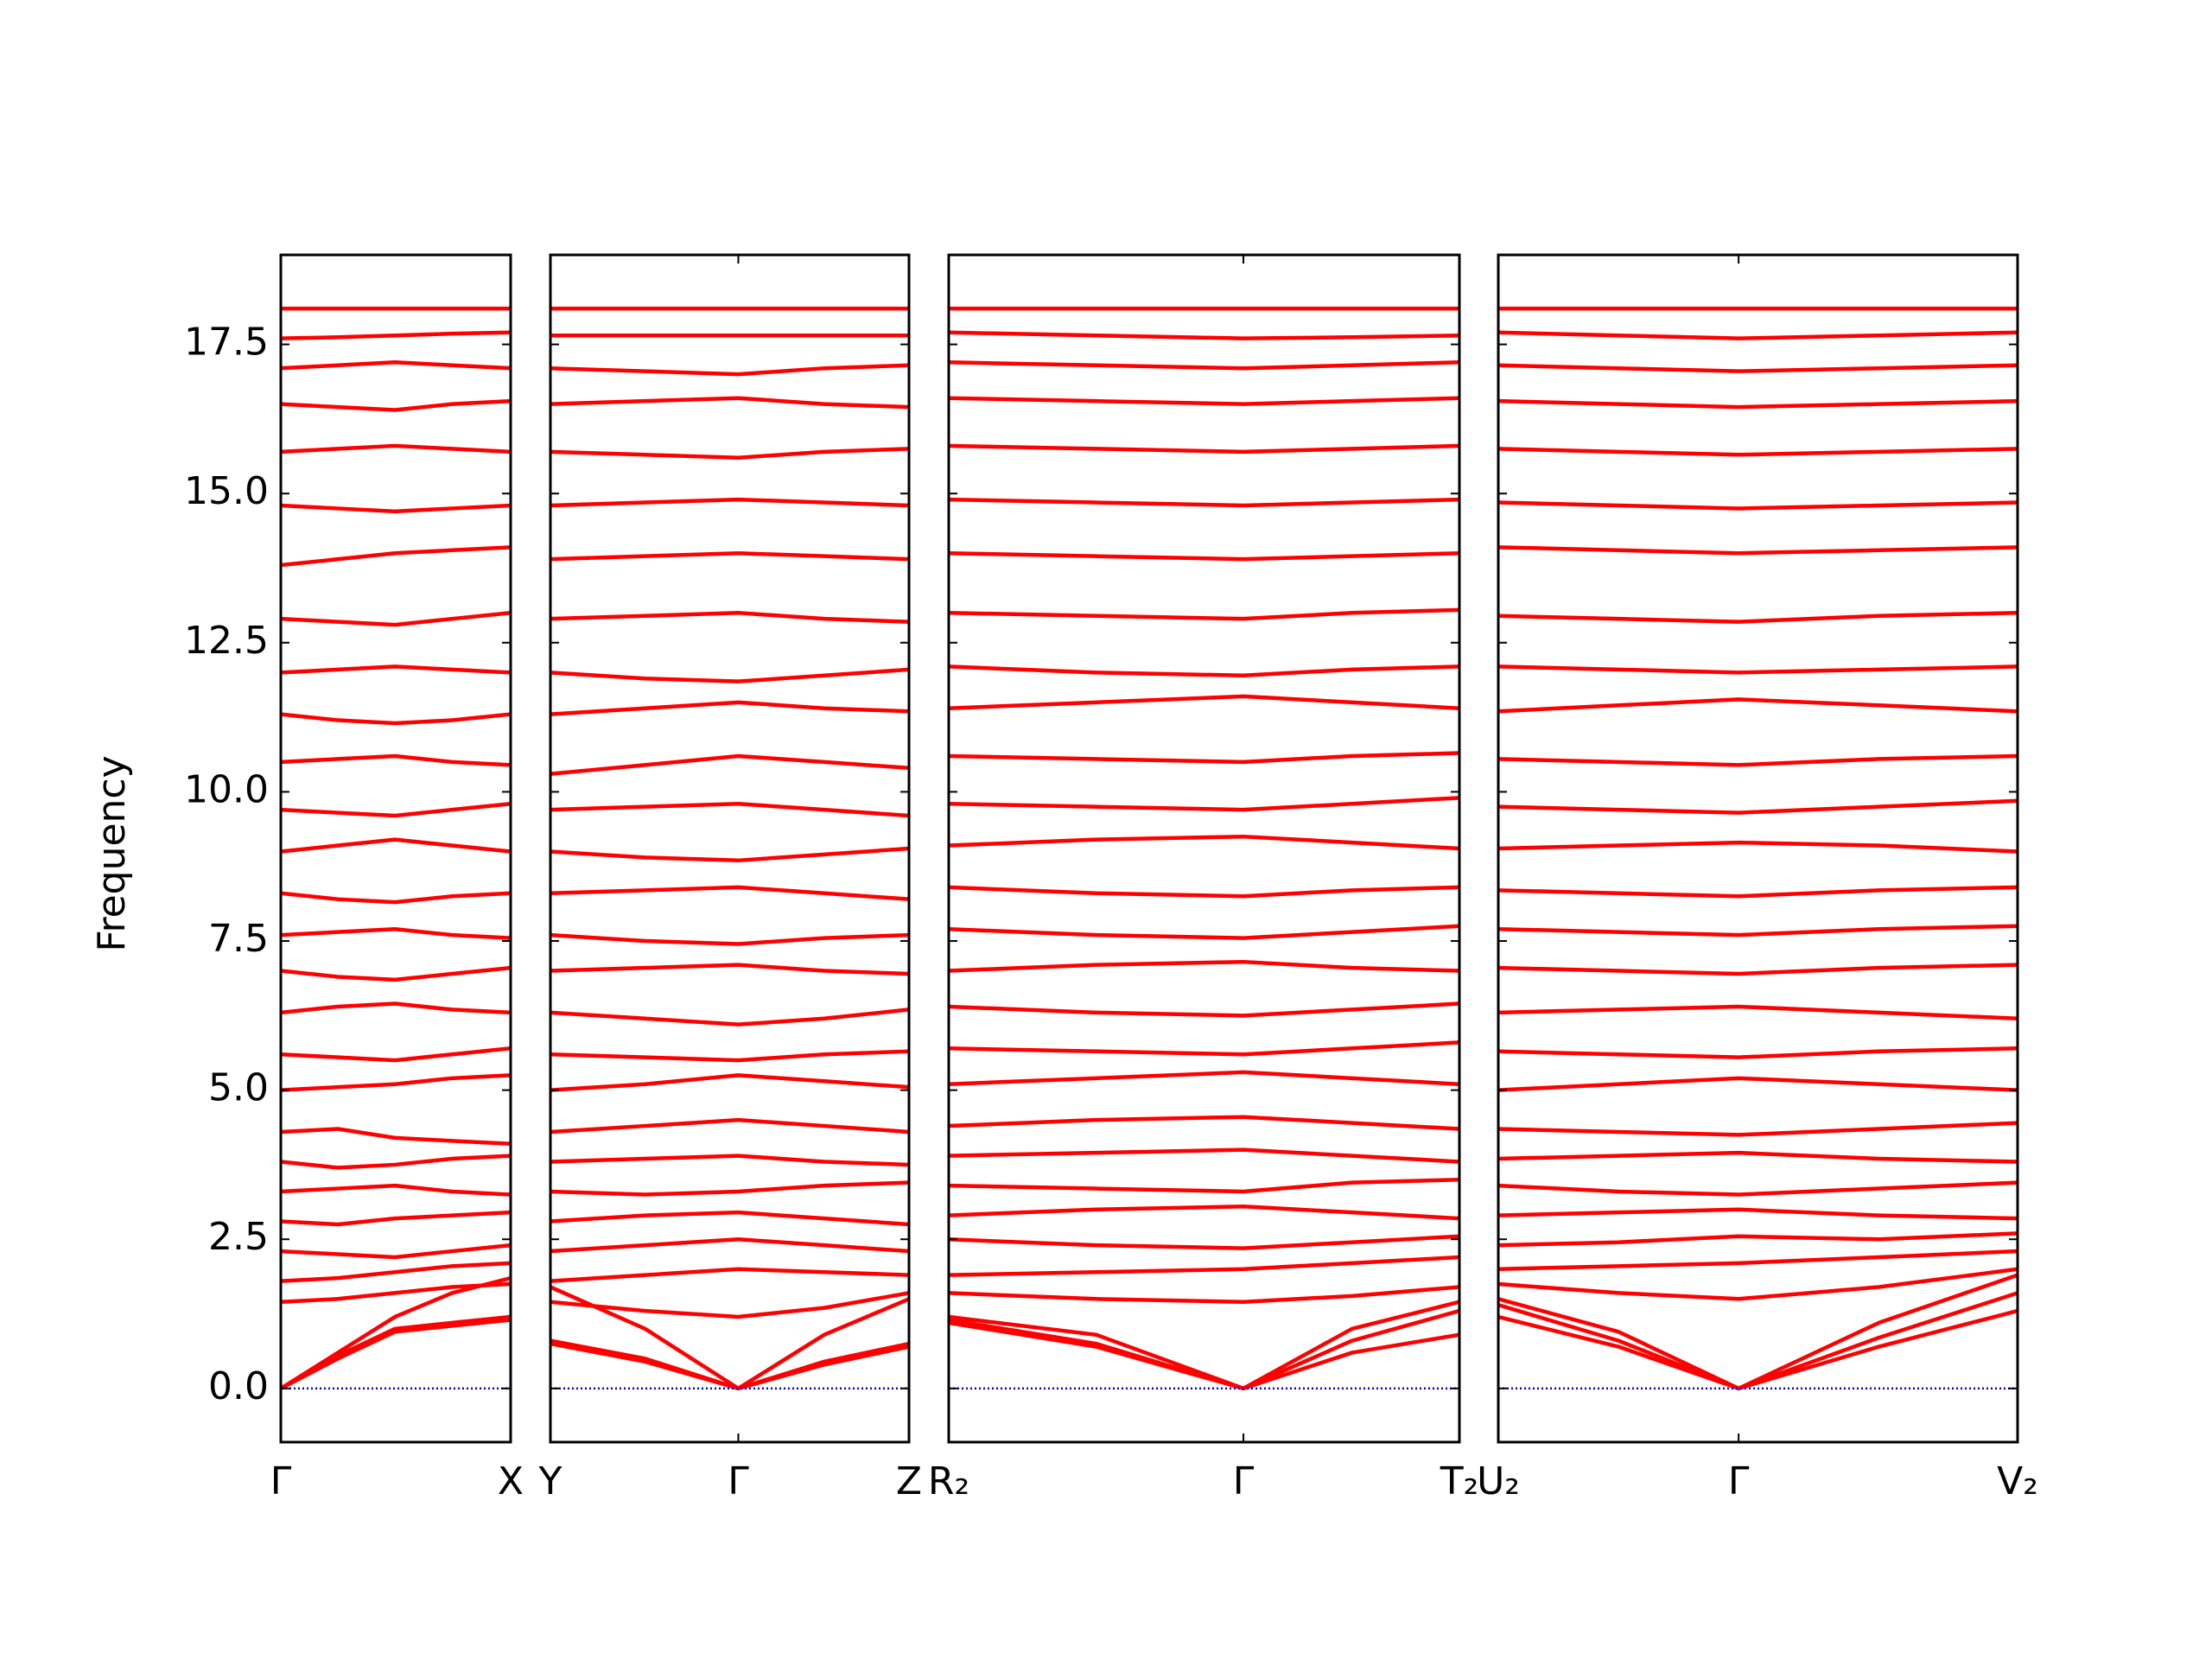 The image size is (2212, 1659). Describe the element at coordinates (730, 848) in the screenshot. I see `axes-frame` at that location.